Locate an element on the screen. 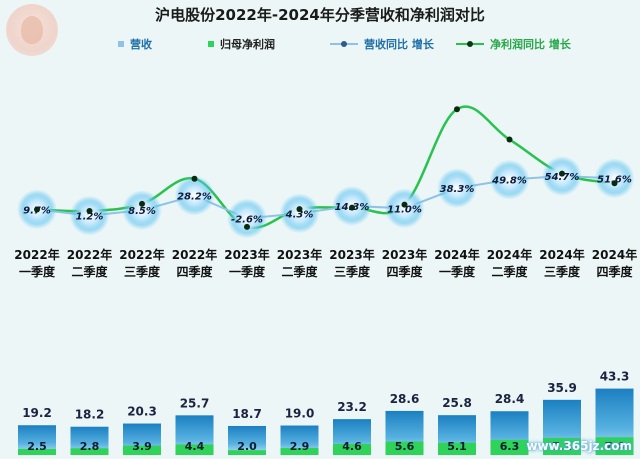 The image size is (640, 459). revenue-yoy-label-10: 54.7% is located at coordinates (562, 177).